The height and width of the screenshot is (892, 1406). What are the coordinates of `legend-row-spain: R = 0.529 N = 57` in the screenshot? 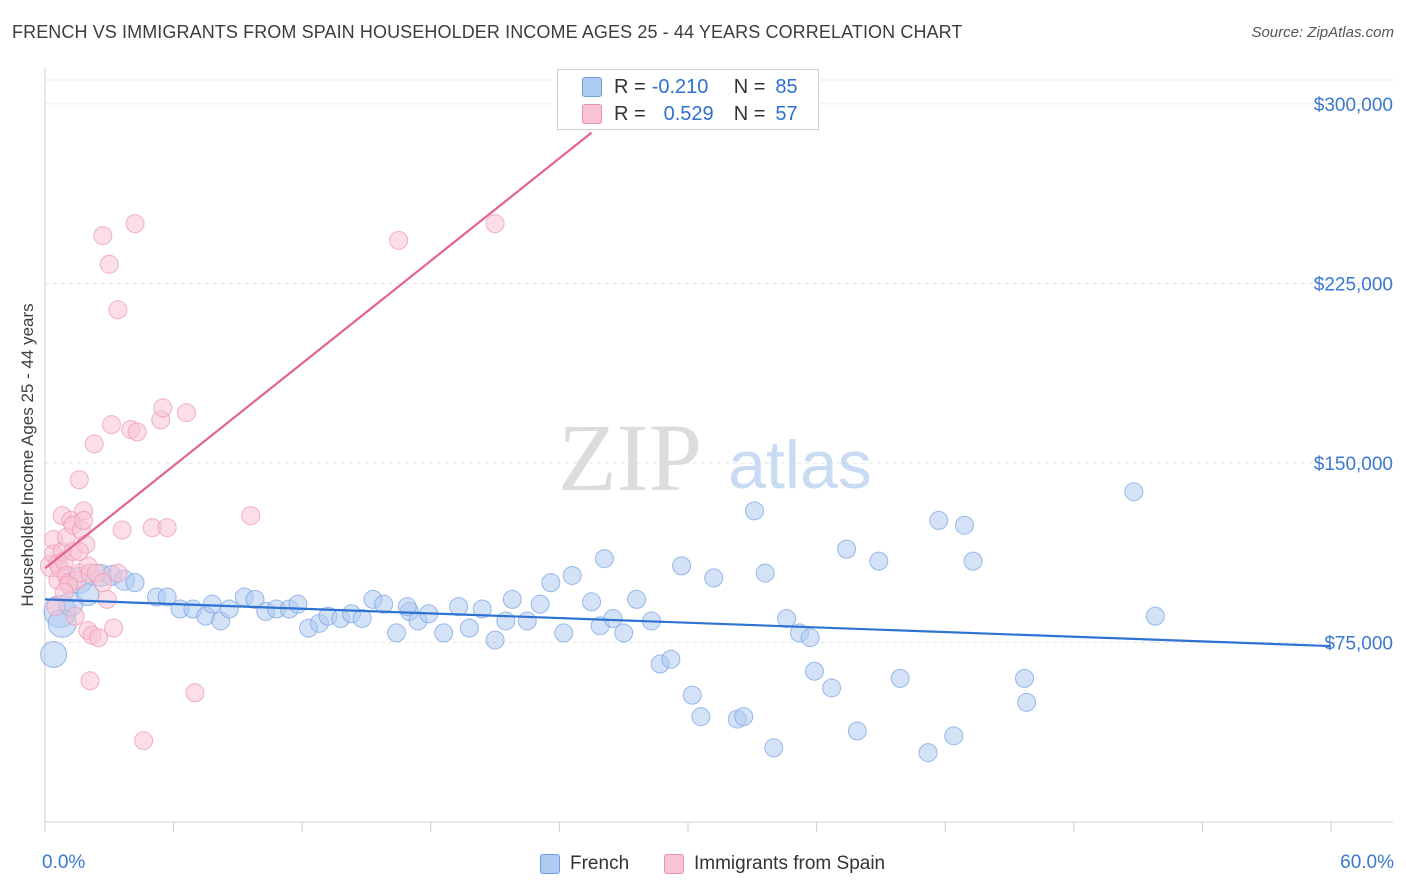 It's located at (678, 114).